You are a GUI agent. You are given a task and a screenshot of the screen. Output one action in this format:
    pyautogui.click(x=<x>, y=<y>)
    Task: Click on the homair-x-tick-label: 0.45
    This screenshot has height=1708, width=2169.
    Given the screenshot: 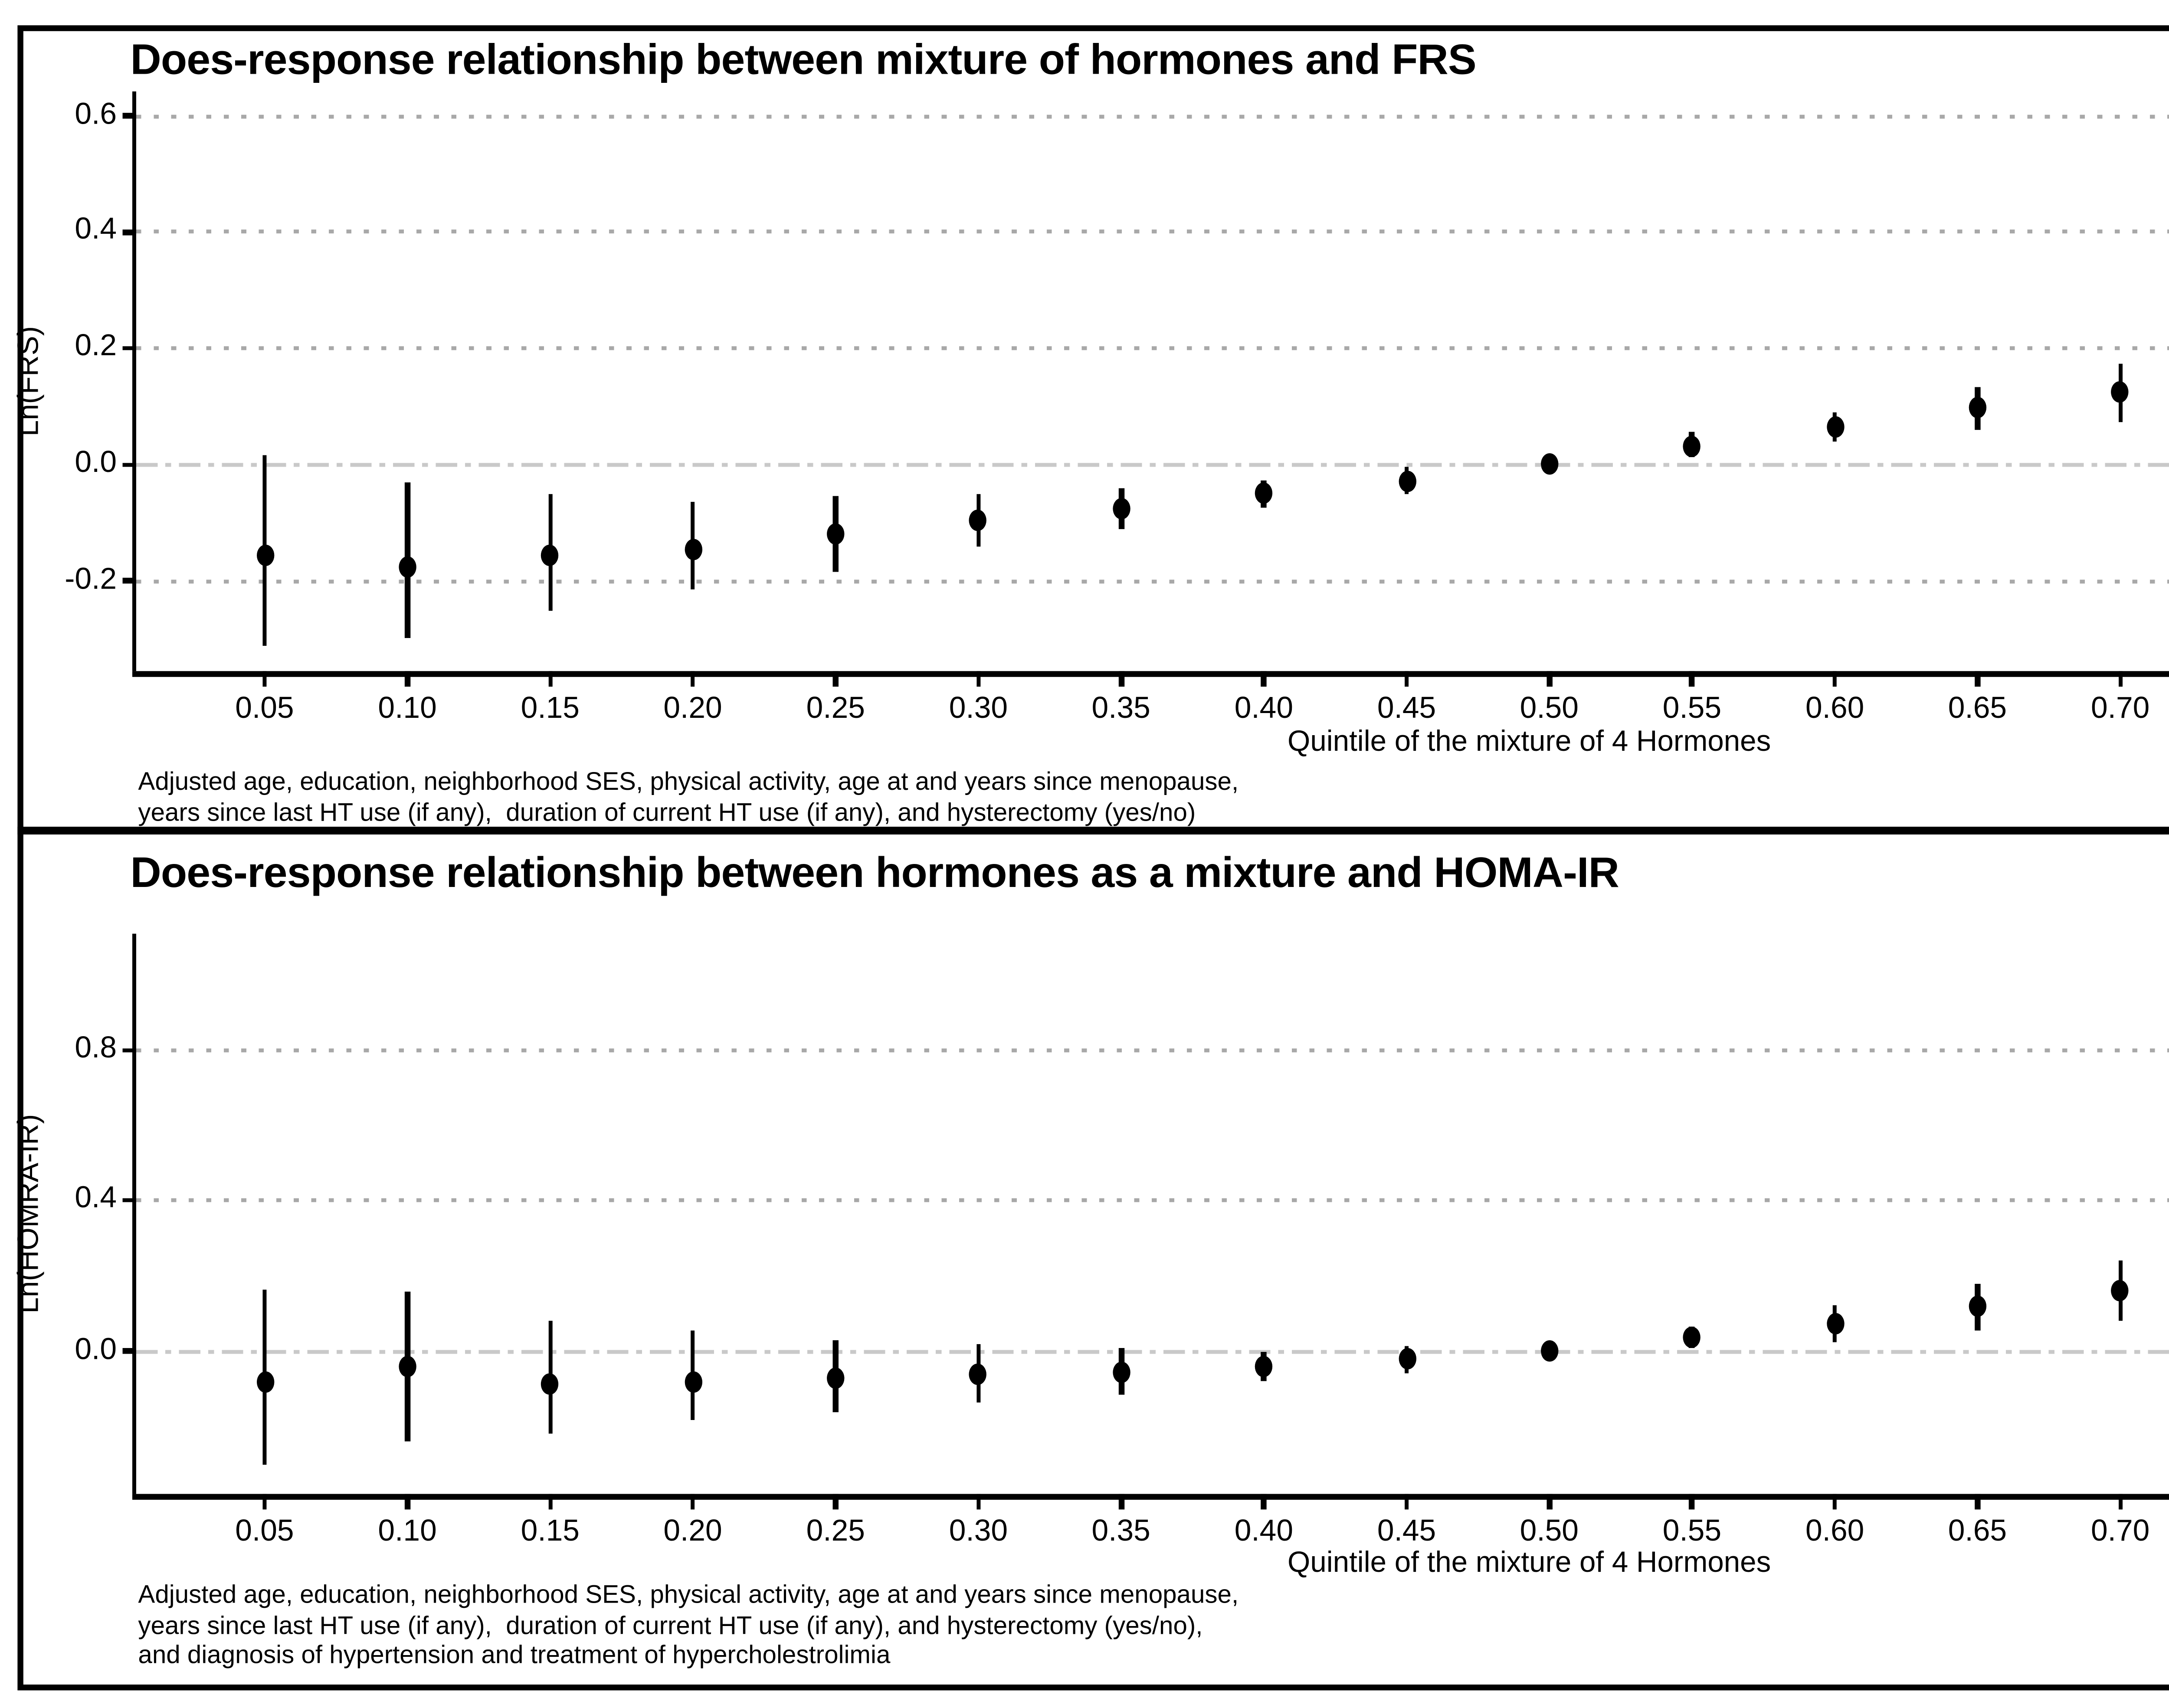 What is the action you would take?
    pyautogui.click(x=1406, y=1531)
    